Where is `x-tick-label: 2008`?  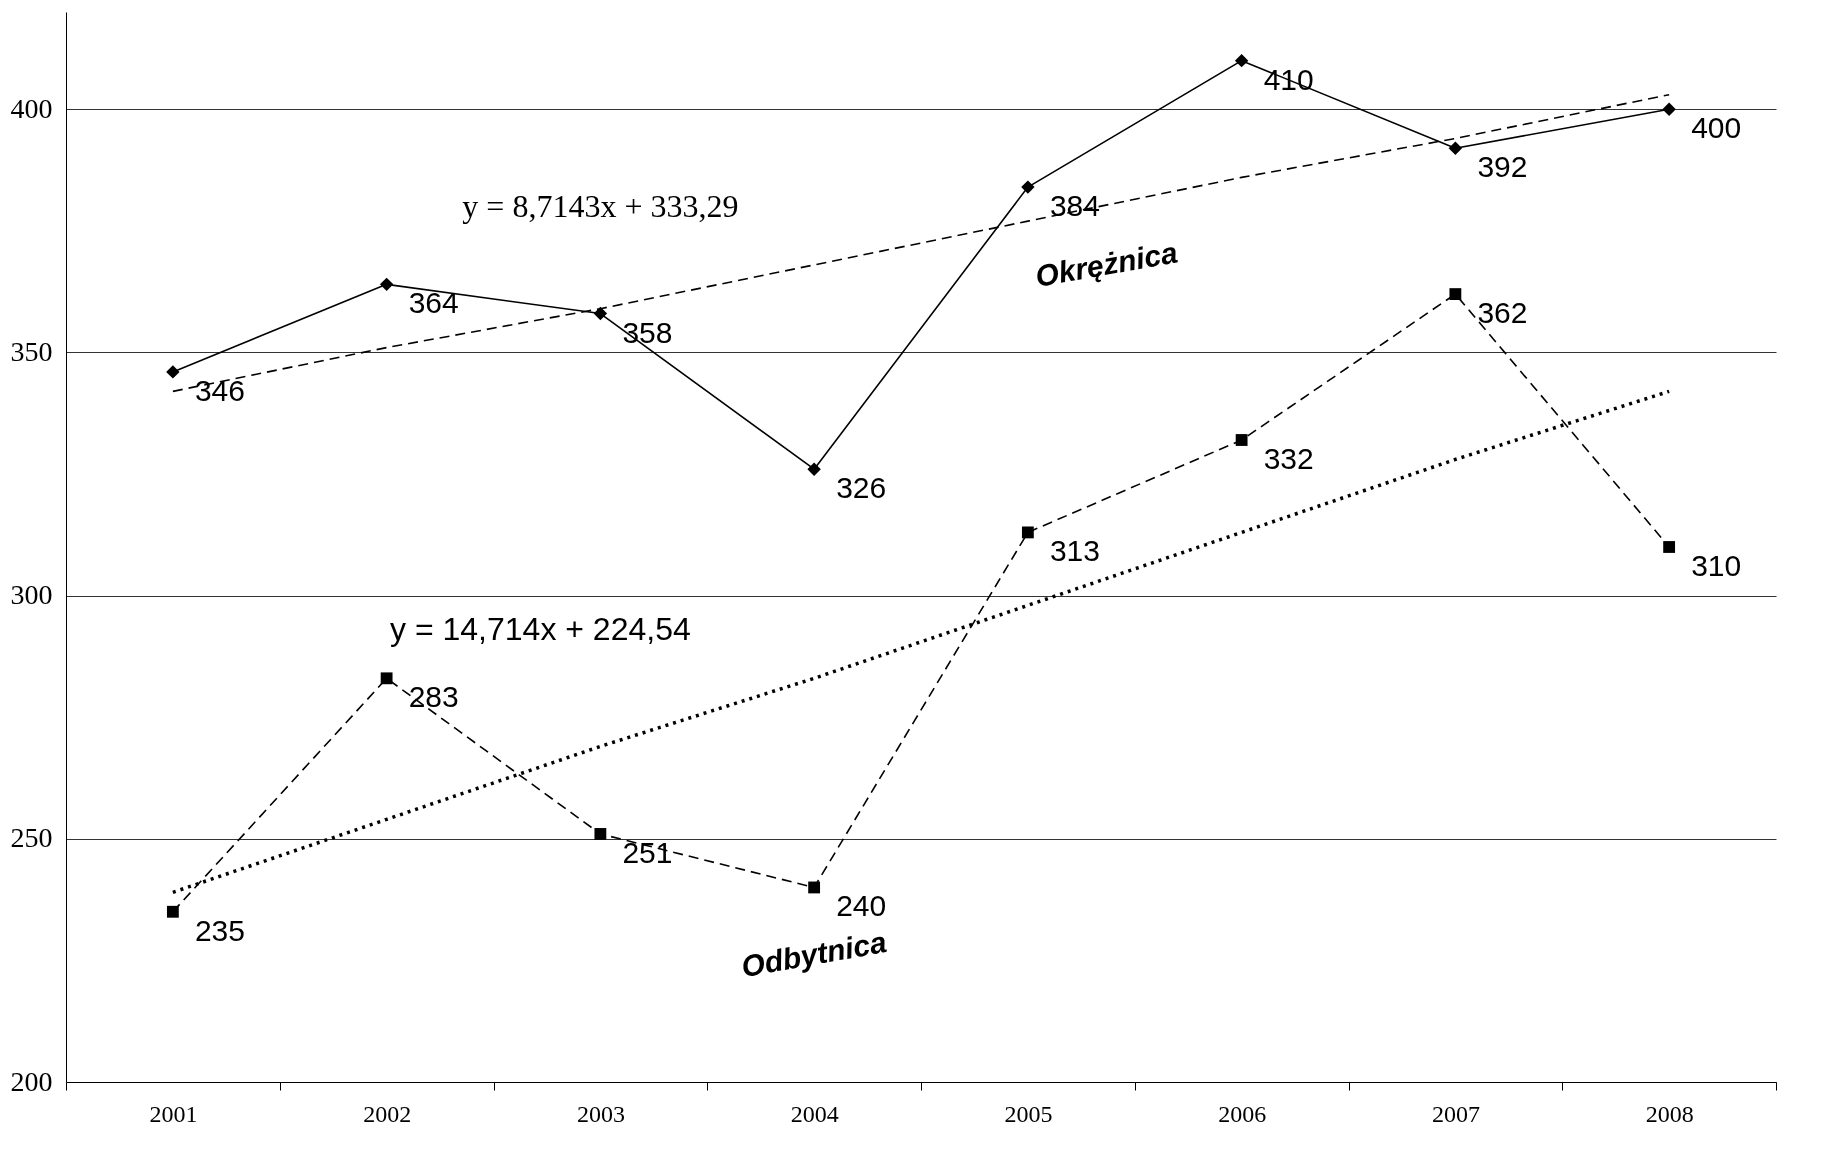 x-tick-label: 2008 is located at coordinates (1669, 1113).